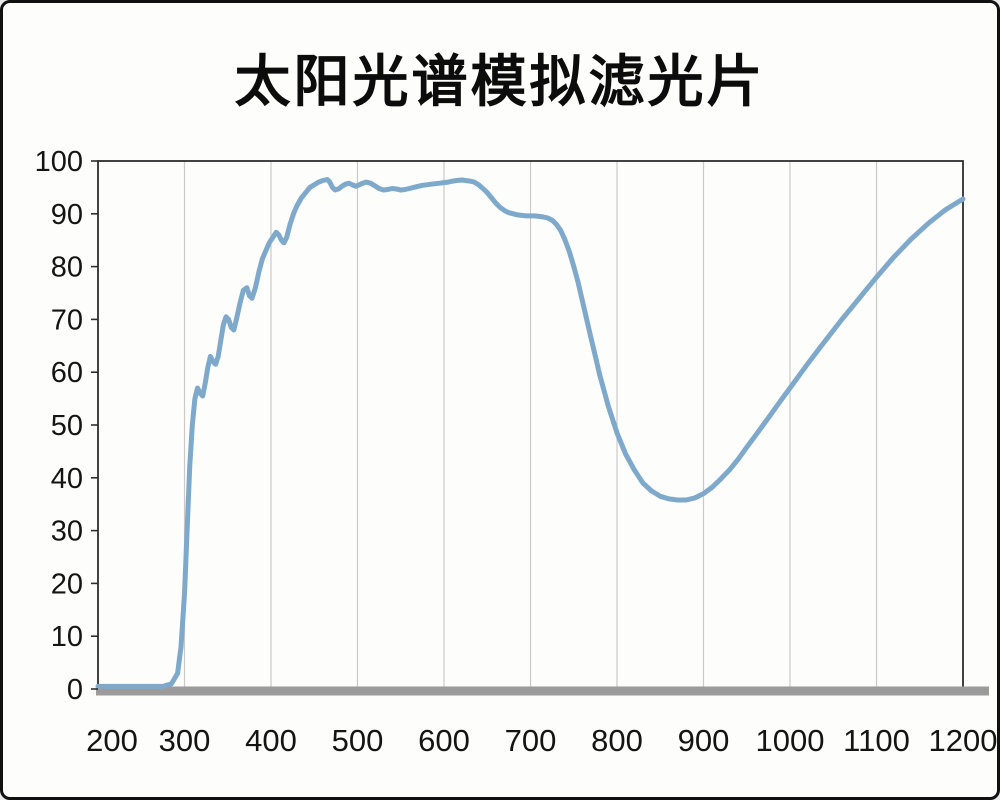 Image resolution: width=1000 pixels, height=800 pixels. Describe the element at coordinates (59, 162) in the screenshot. I see `y-tick-label: 100` at that location.